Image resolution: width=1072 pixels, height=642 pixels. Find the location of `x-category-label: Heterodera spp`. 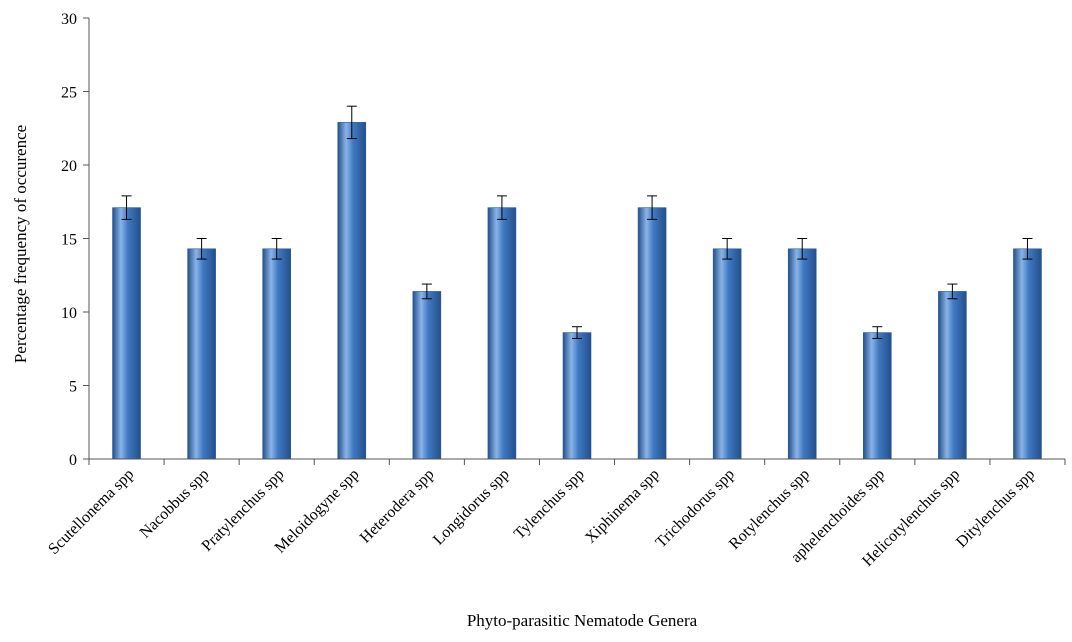

x-category-label: Heterodera spp is located at coordinates (397, 506).